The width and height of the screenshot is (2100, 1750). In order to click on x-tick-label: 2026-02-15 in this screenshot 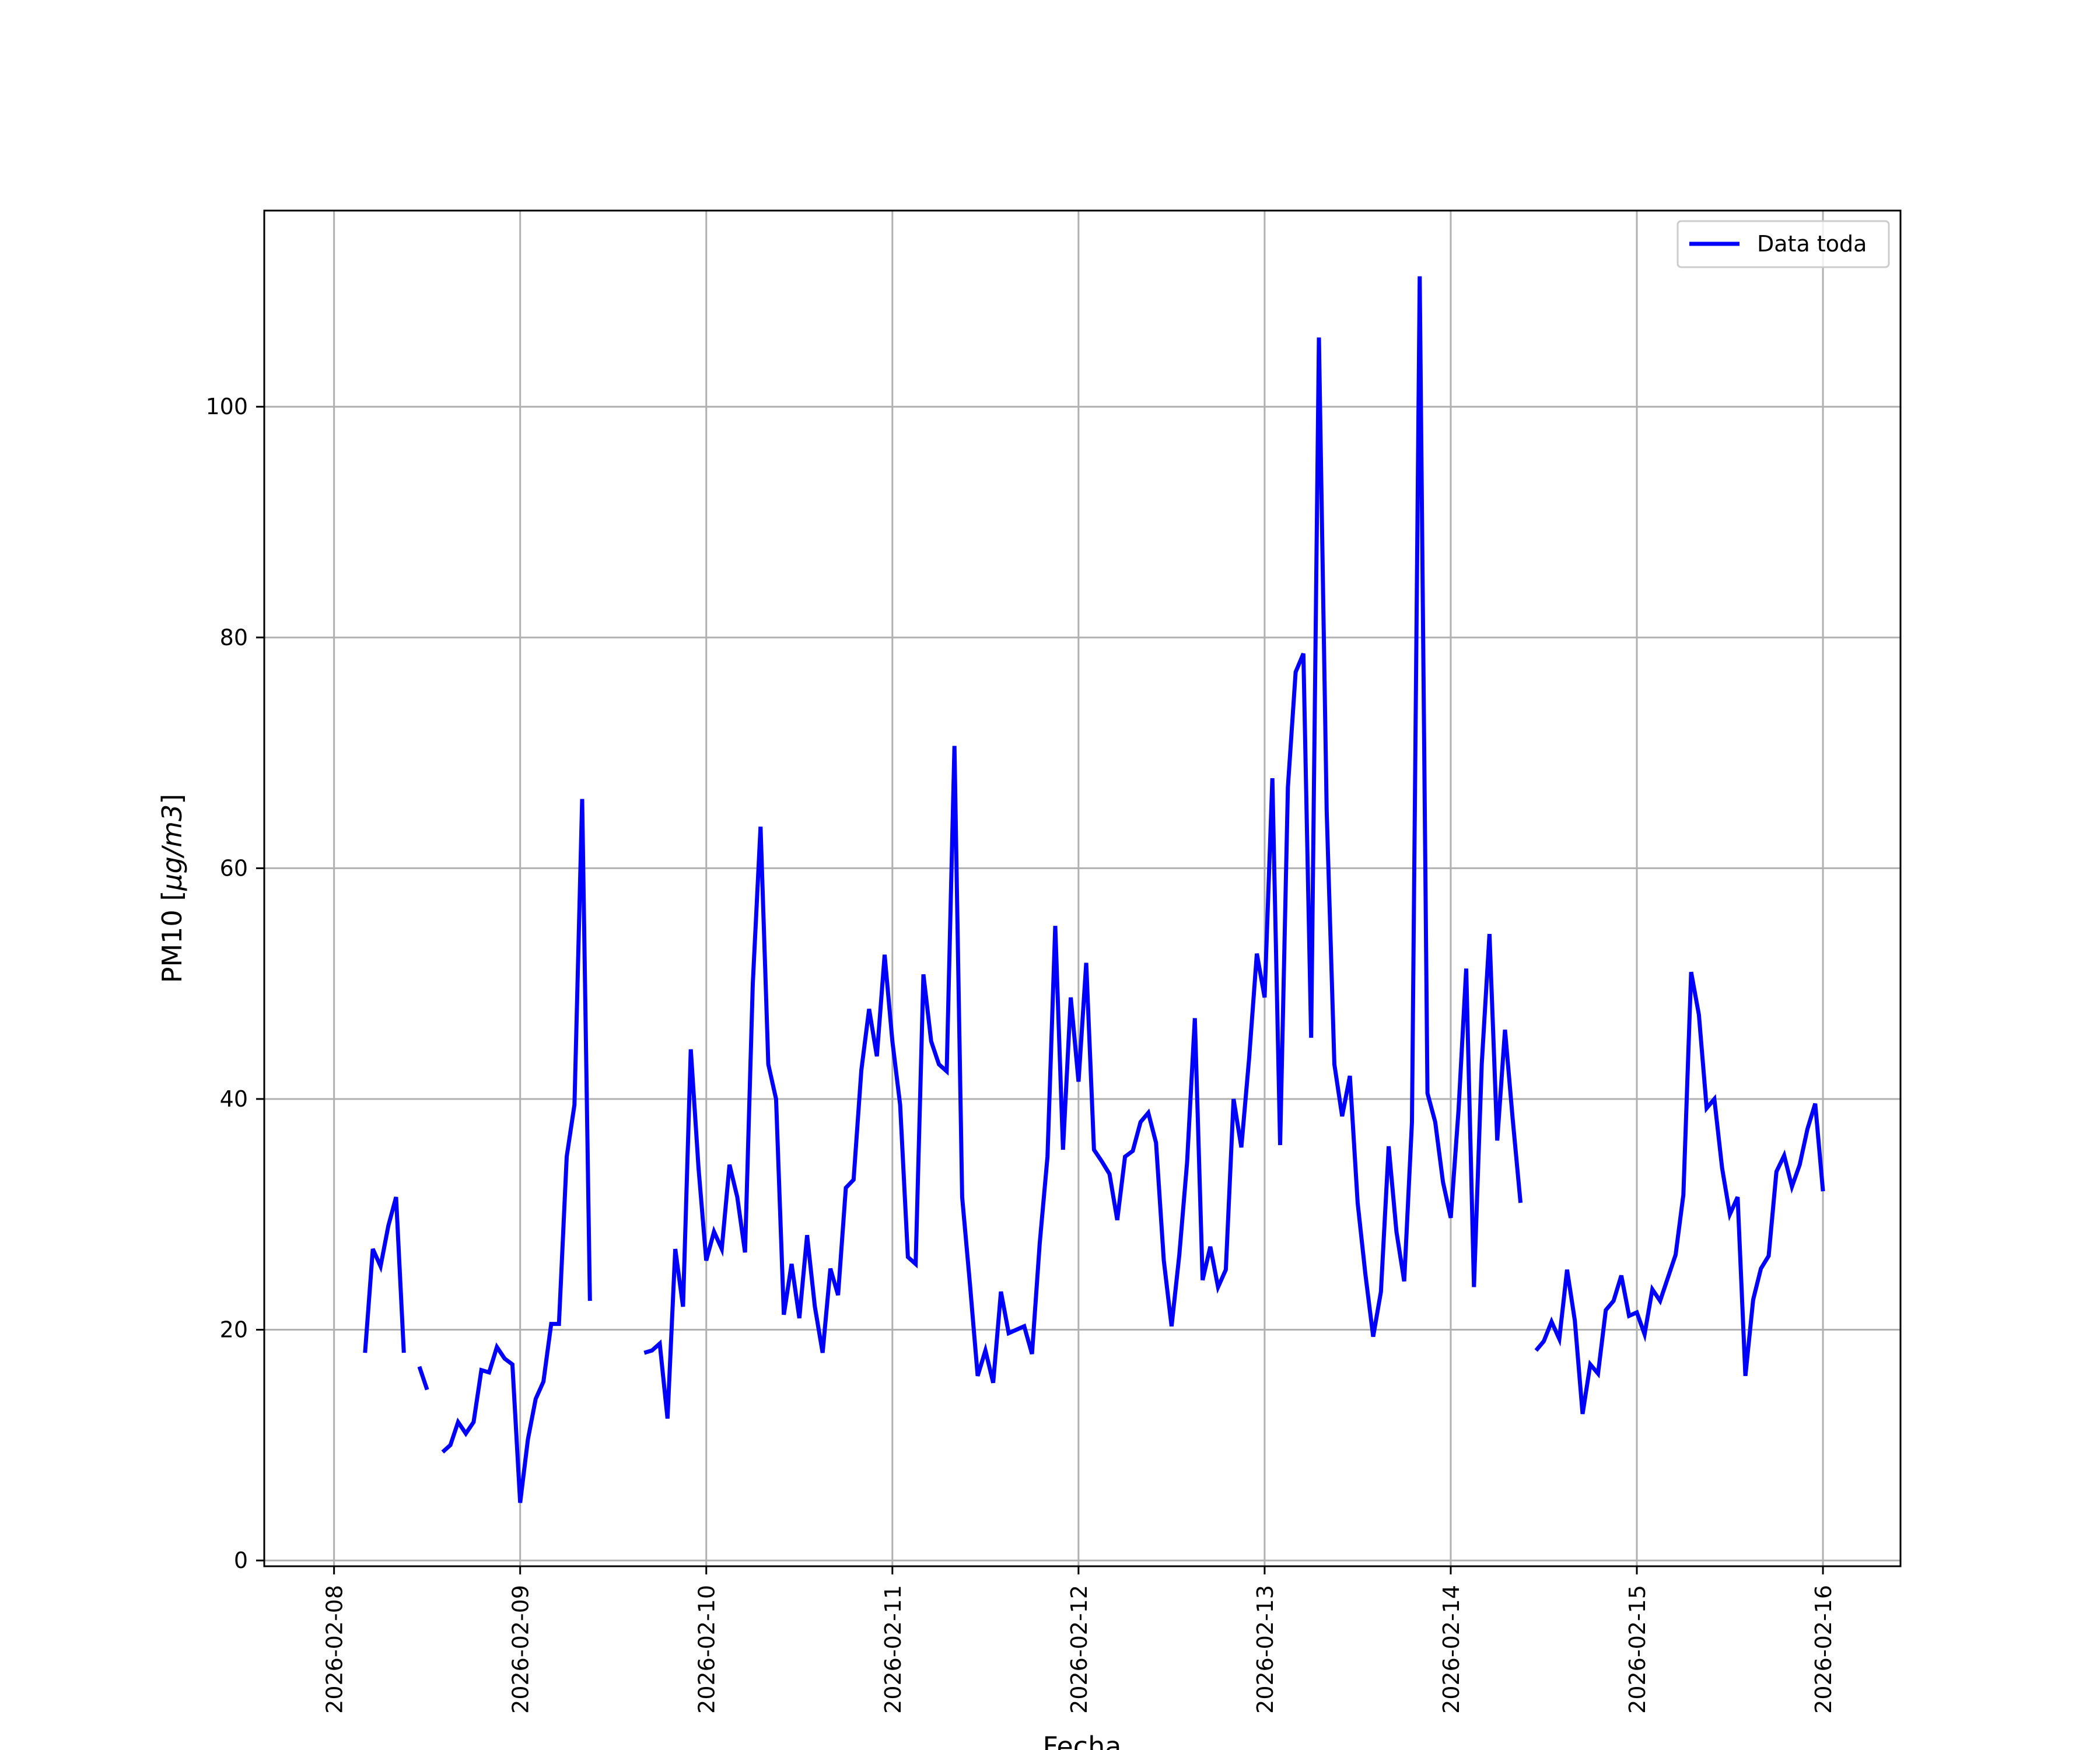, I will do `click(1637, 1650)`.